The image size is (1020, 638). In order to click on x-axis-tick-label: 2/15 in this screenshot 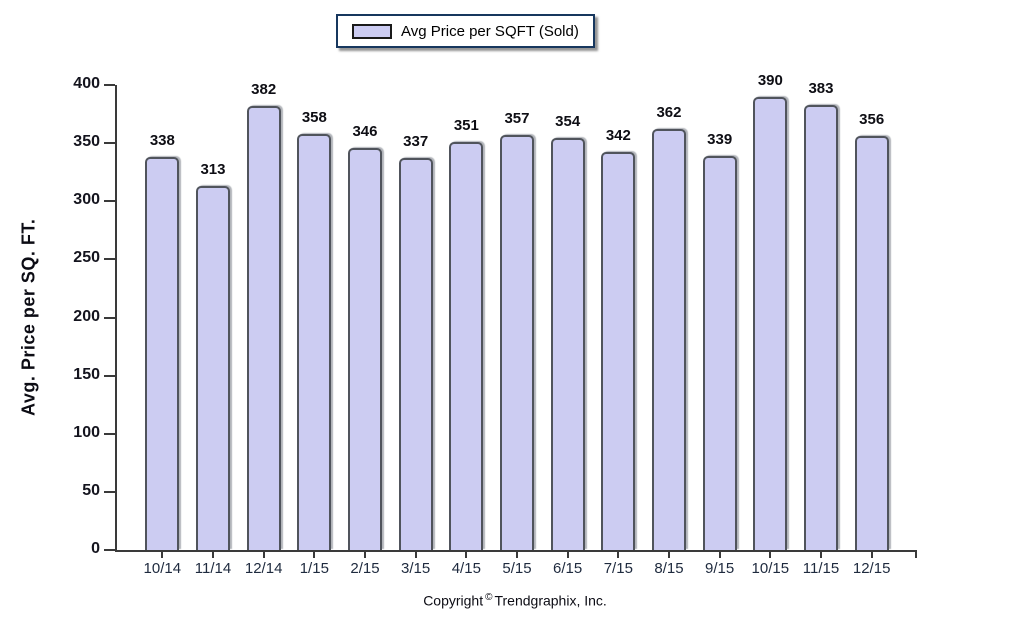, I will do `click(365, 568)`.